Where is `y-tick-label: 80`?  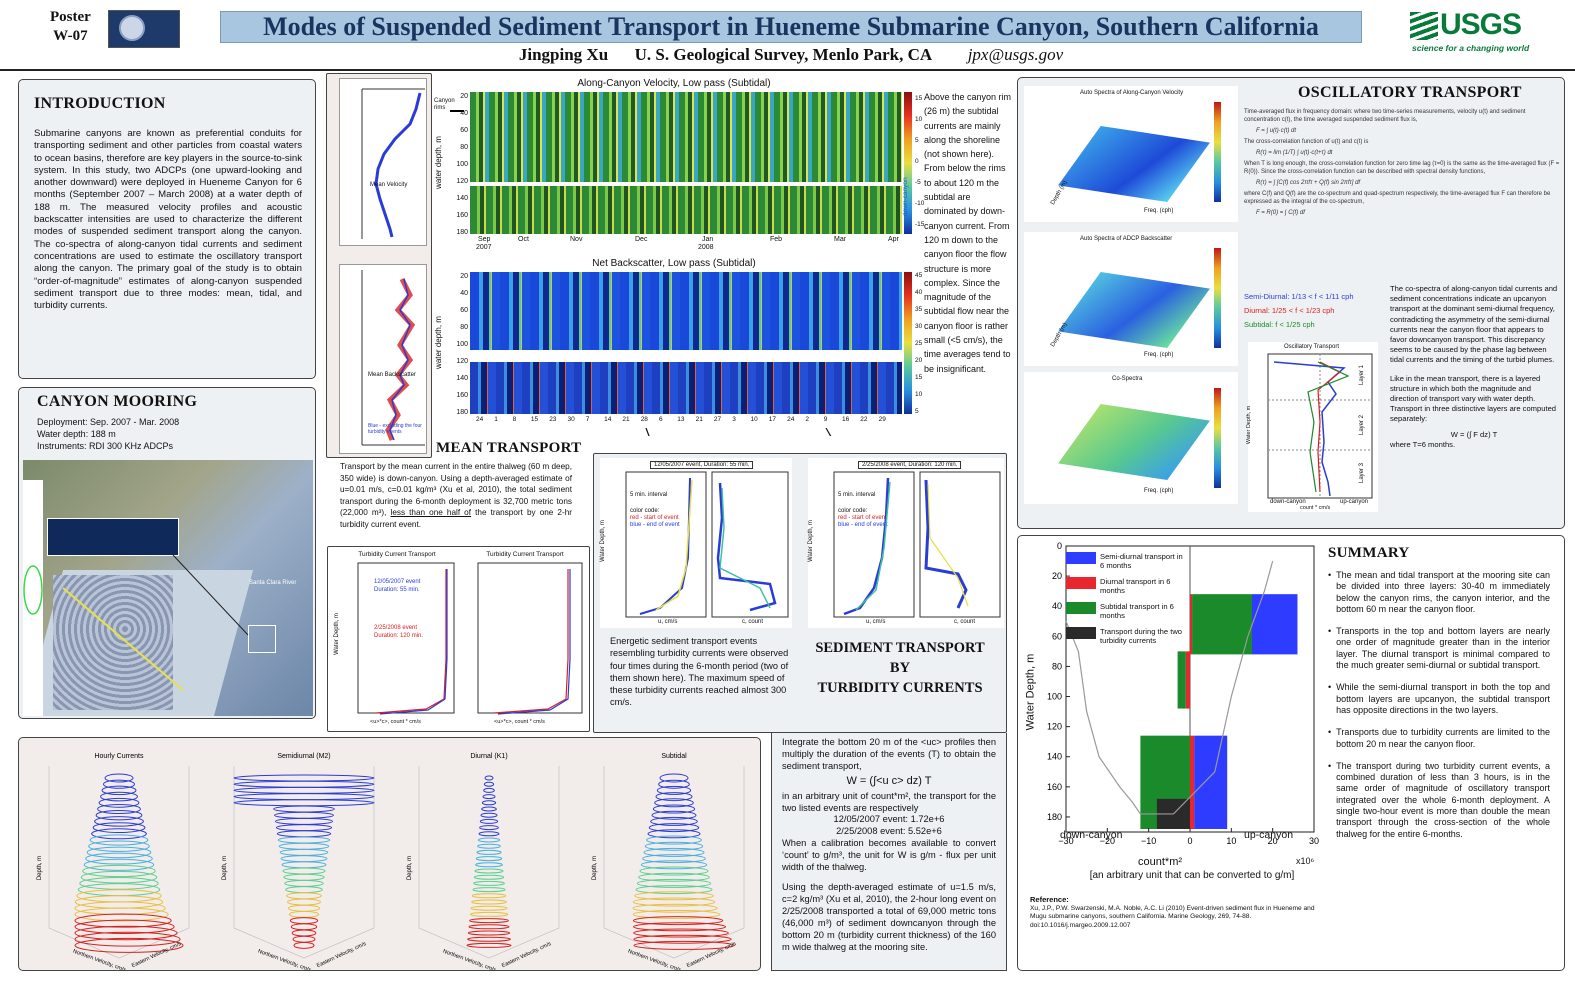 y-tick-label: 80 is located at coordinates (1057, 666).